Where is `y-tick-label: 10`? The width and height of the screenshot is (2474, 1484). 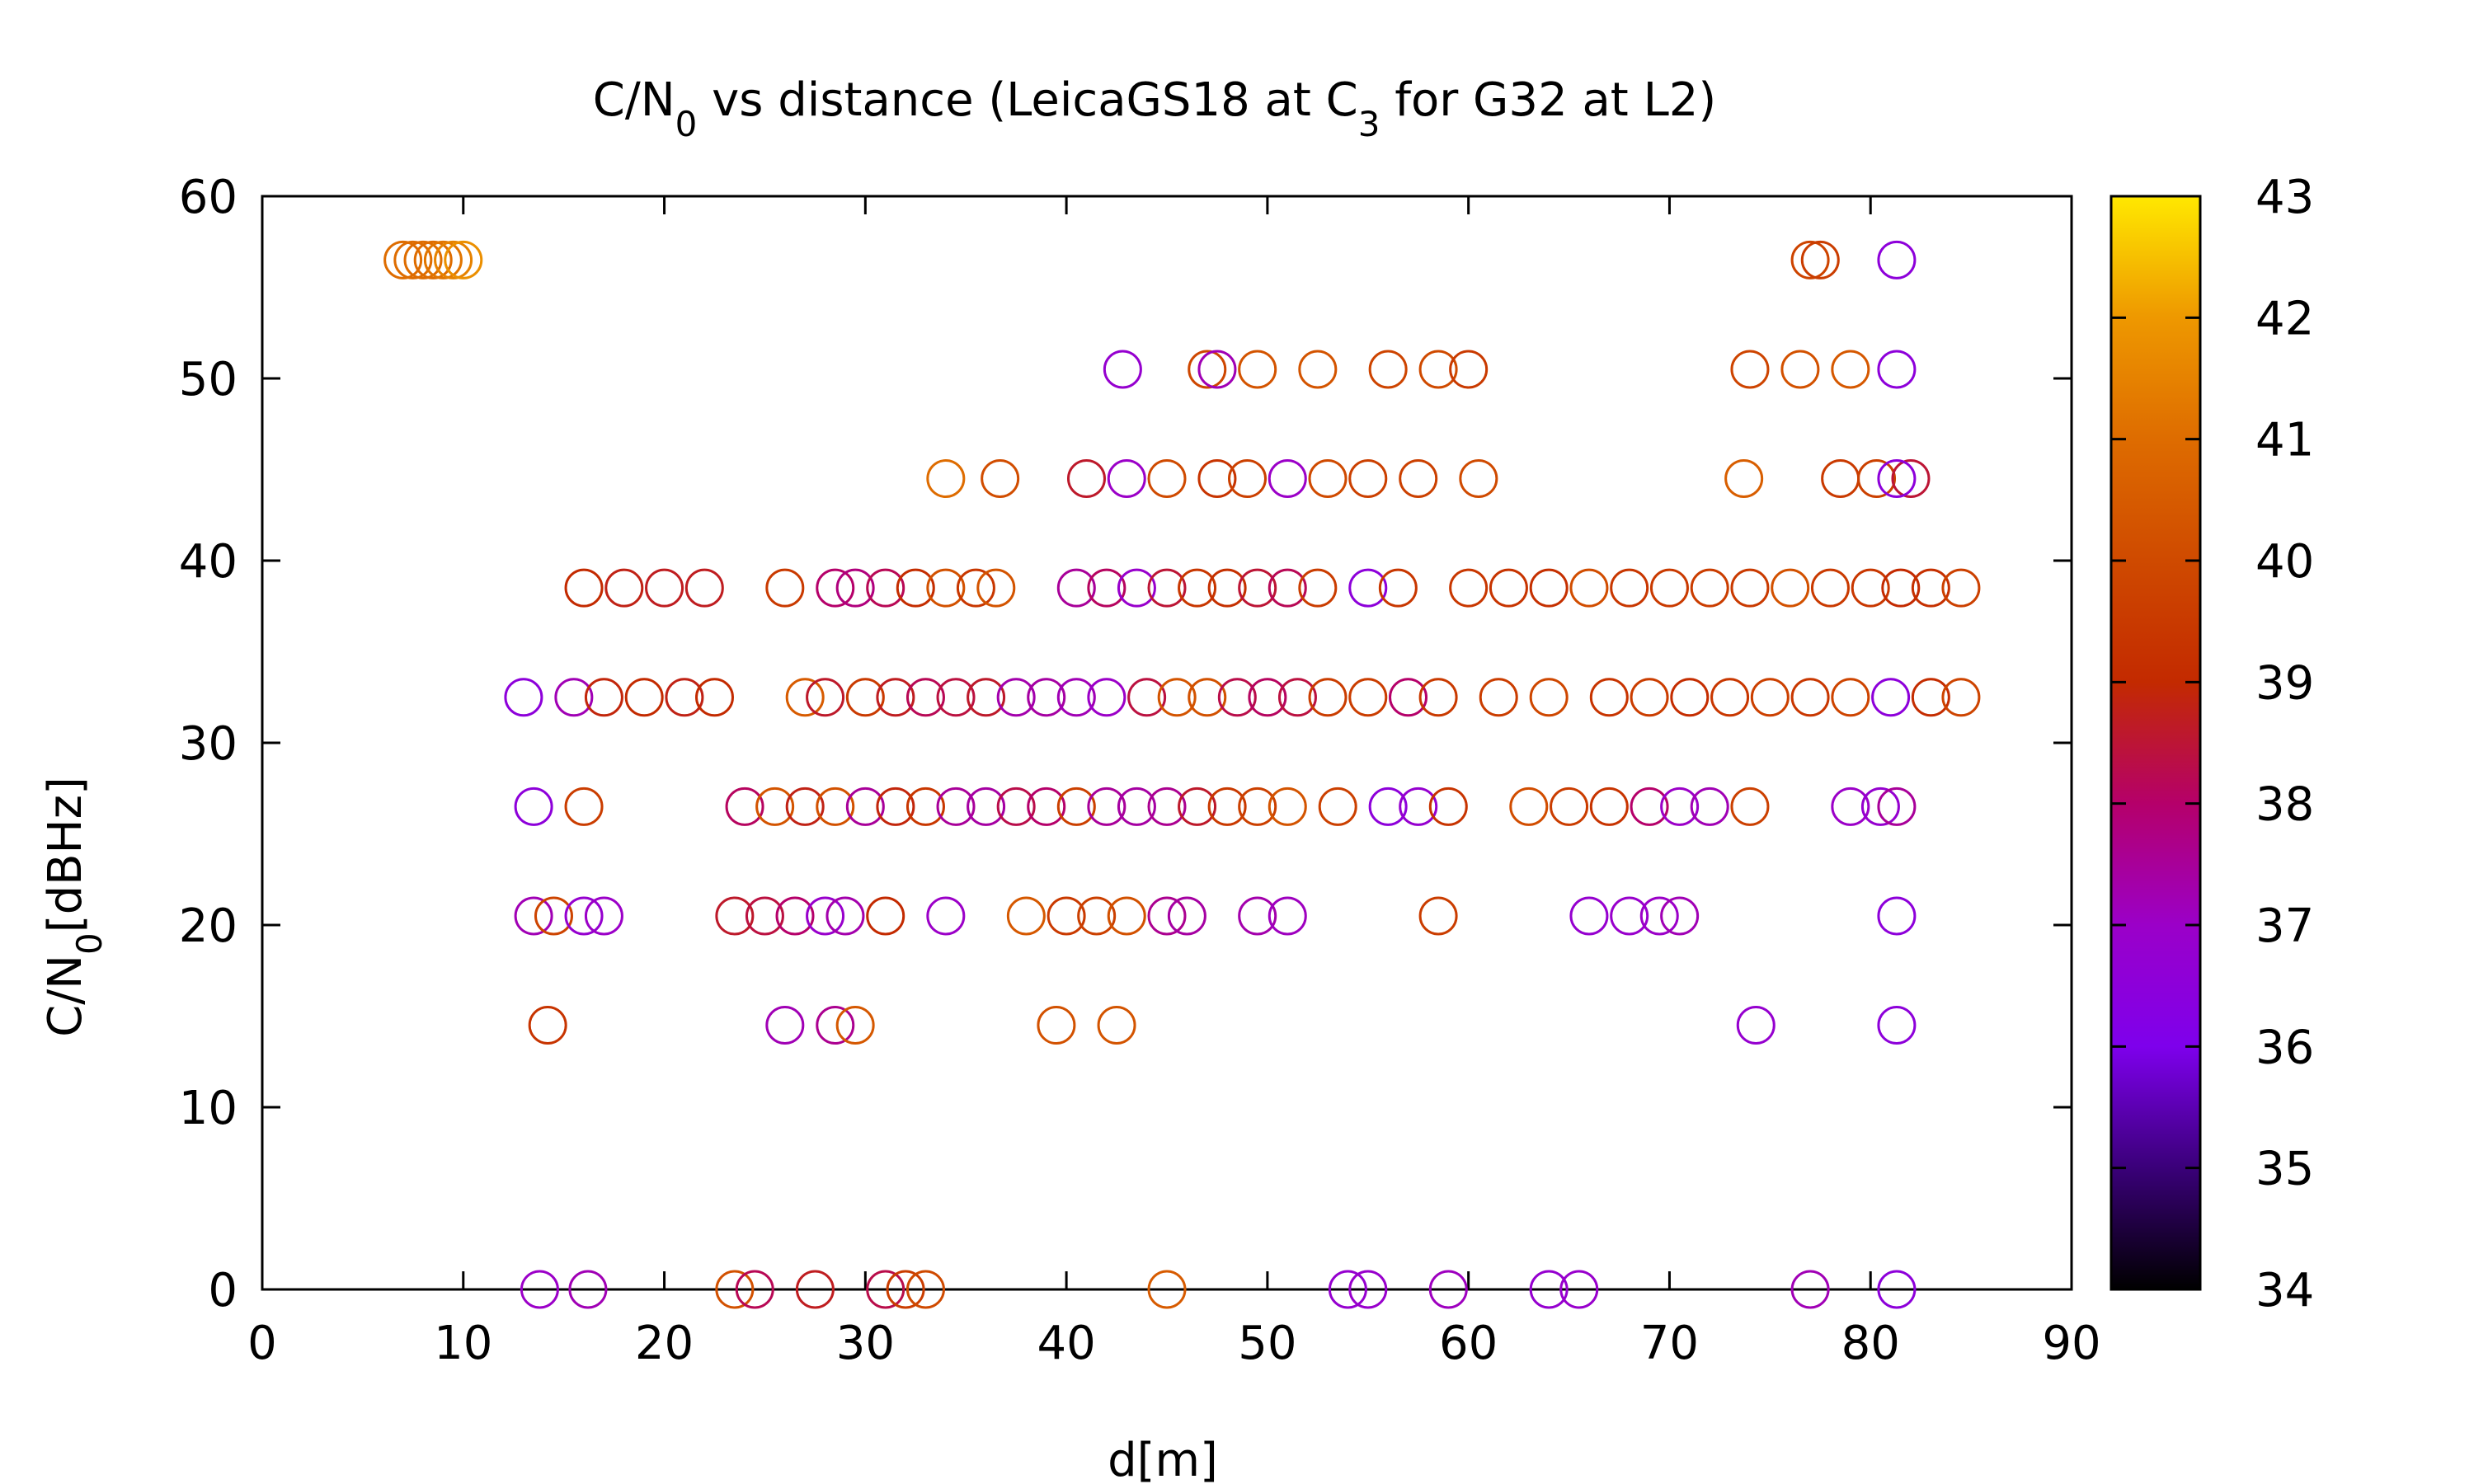 y-tick-label: 10 is located at coordinates (208, 1108).